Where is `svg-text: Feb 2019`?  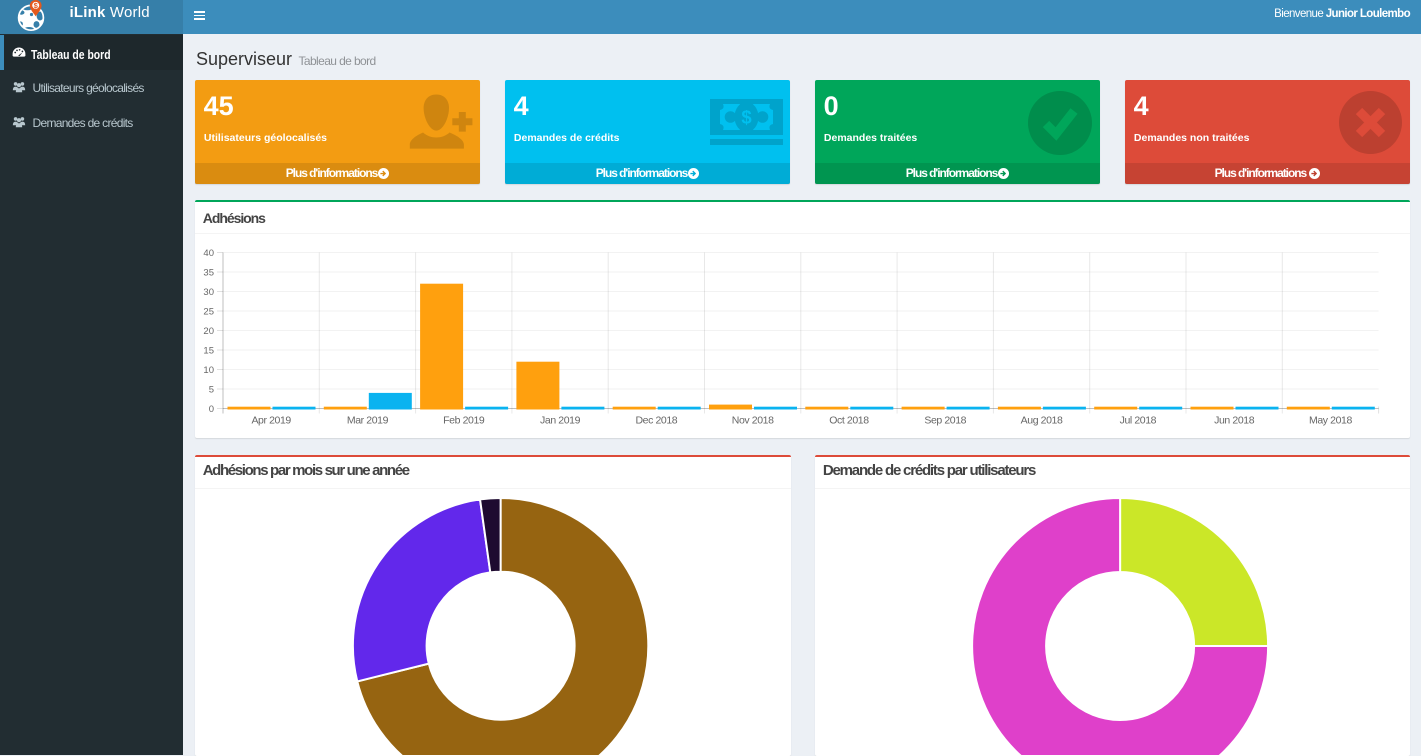 svg-text: Feb 2019 is located at coordinates (464, 420).